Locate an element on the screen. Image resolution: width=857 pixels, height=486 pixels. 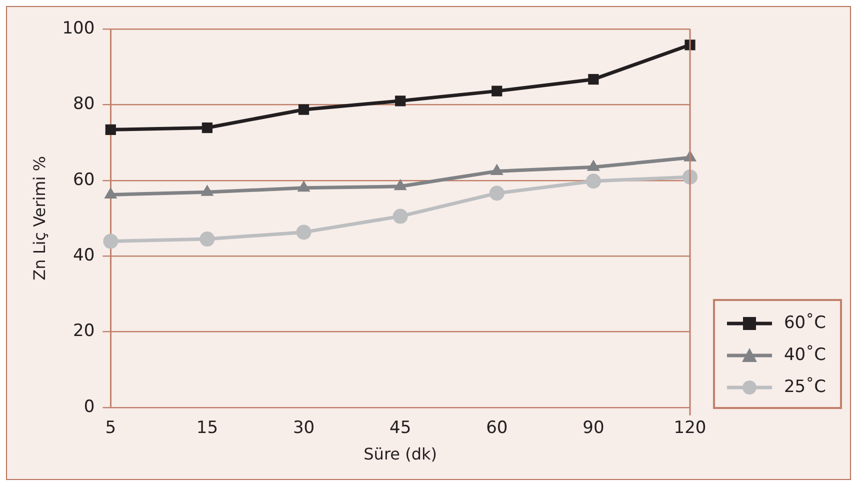
y-tick-label: 80 is located at coordinates (84, 104).